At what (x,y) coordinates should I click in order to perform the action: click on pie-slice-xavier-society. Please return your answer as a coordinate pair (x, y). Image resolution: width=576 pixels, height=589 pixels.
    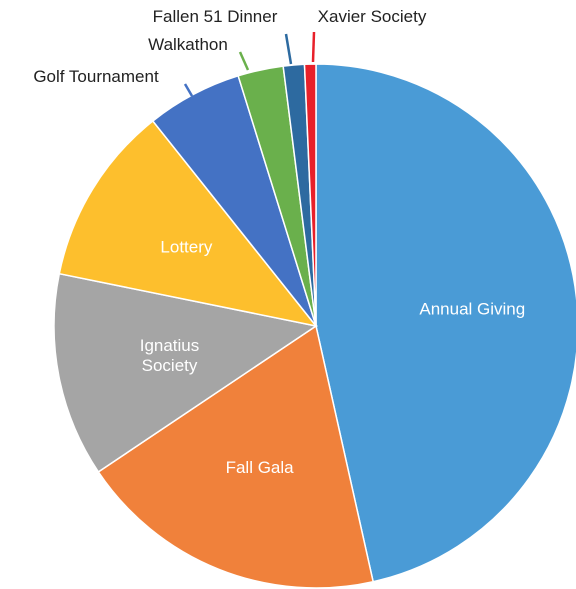
    Looking at the image, I should click on (310, 195).